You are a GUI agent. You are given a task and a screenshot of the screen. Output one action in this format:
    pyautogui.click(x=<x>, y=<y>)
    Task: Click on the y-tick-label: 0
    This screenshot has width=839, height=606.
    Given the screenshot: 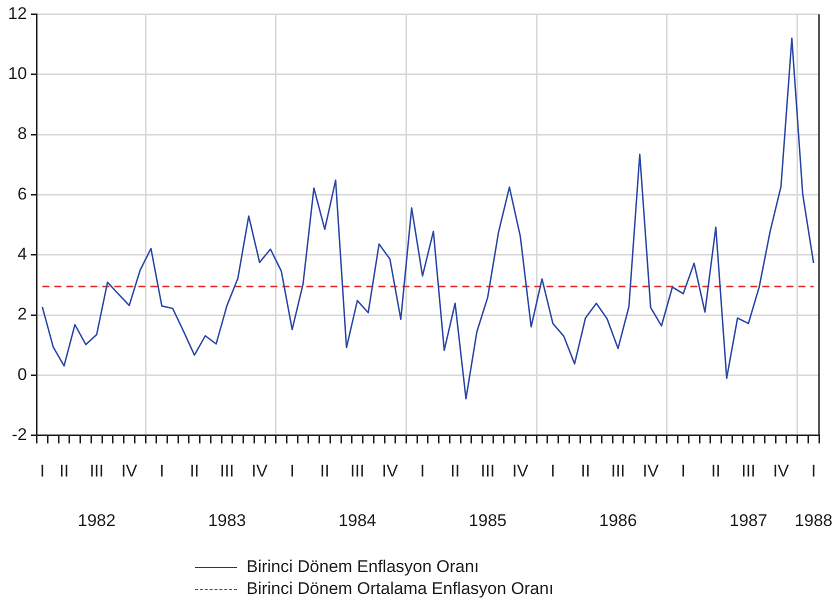 What is the action you would take?
    pyautogui.click(x=22, y=374)
    